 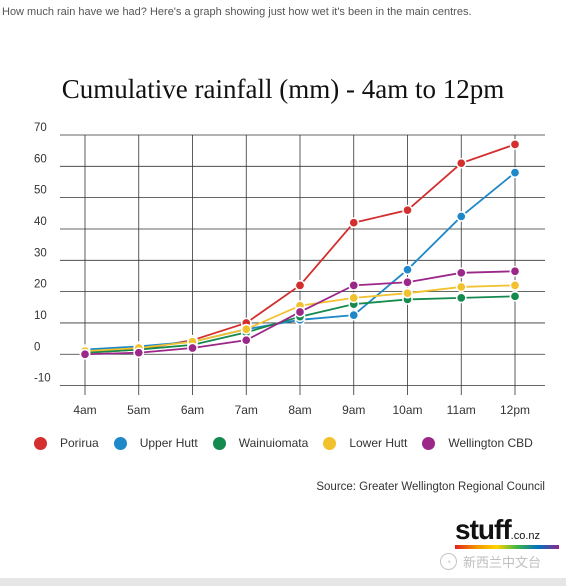 I want to click on logo-suffix-text: .co.nz, so click(x=525, y=536).